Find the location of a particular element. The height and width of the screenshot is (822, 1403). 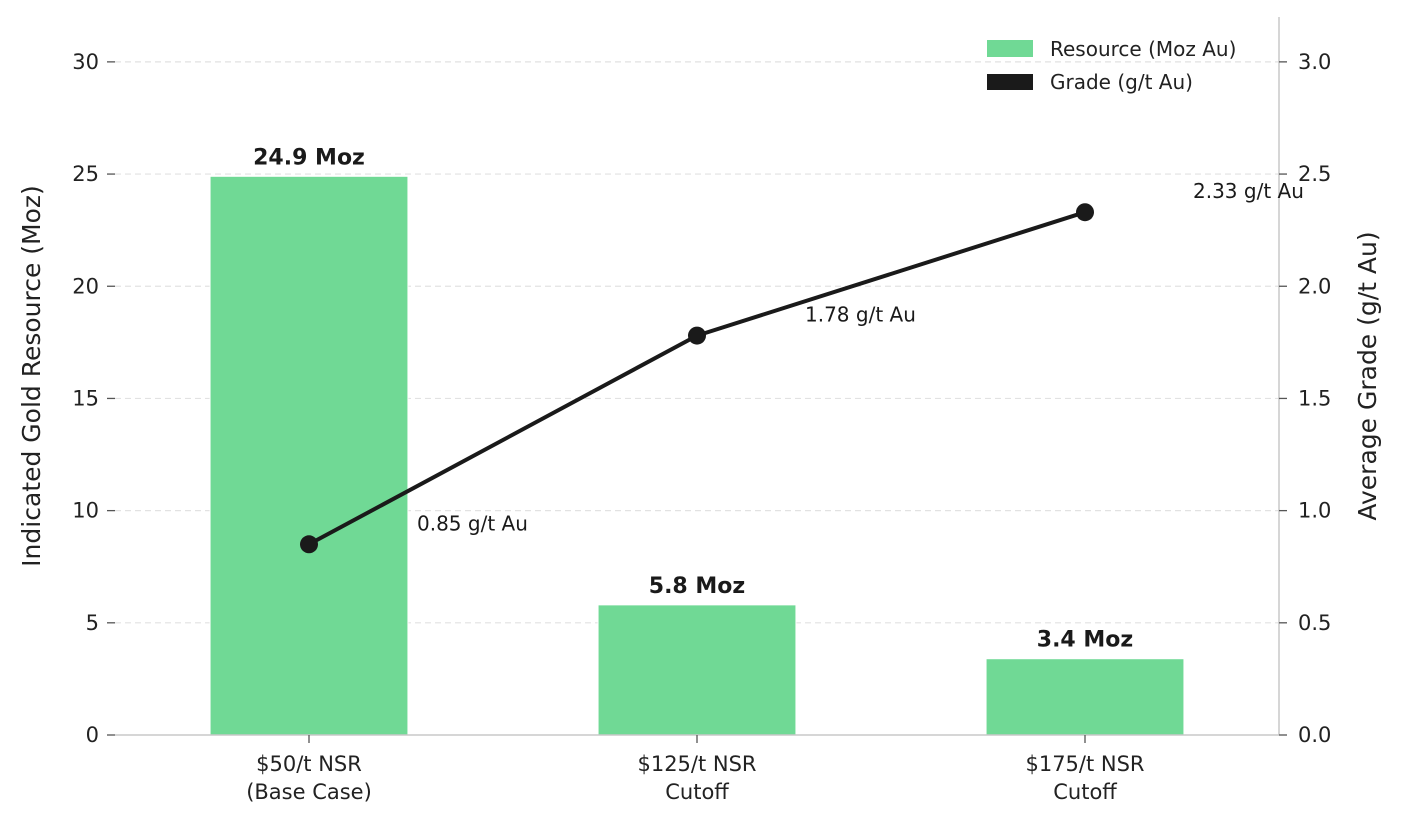

y-tick-label: 25 is located at coordinates (85, 174).